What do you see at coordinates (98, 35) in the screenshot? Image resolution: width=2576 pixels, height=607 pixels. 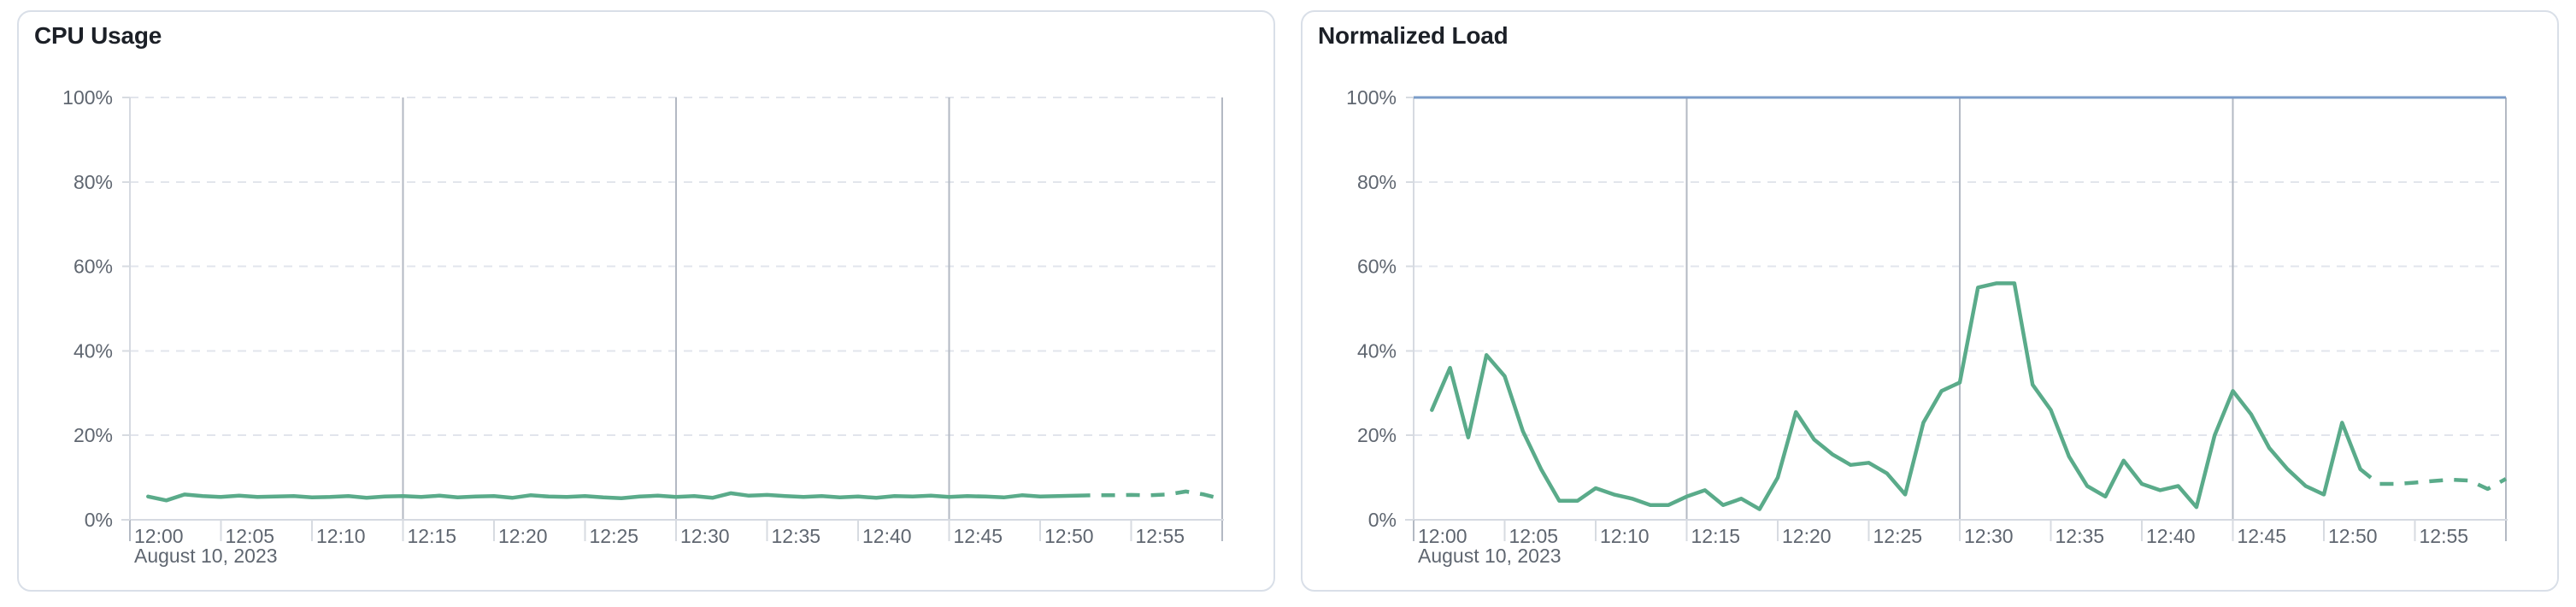 I see `chart-title: CPU Usage` at bounding box center [98, 35].